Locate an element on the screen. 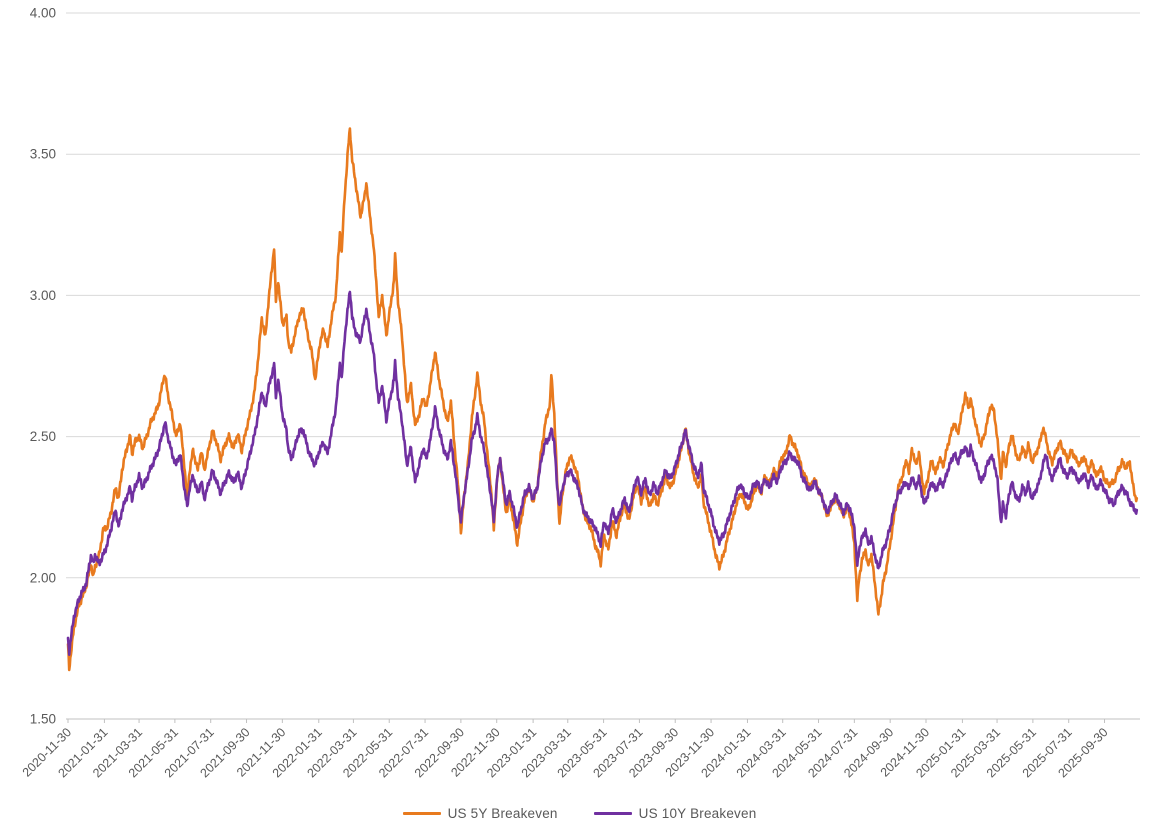  legend-swatch-us-5y is located at coordinates (421, 813).